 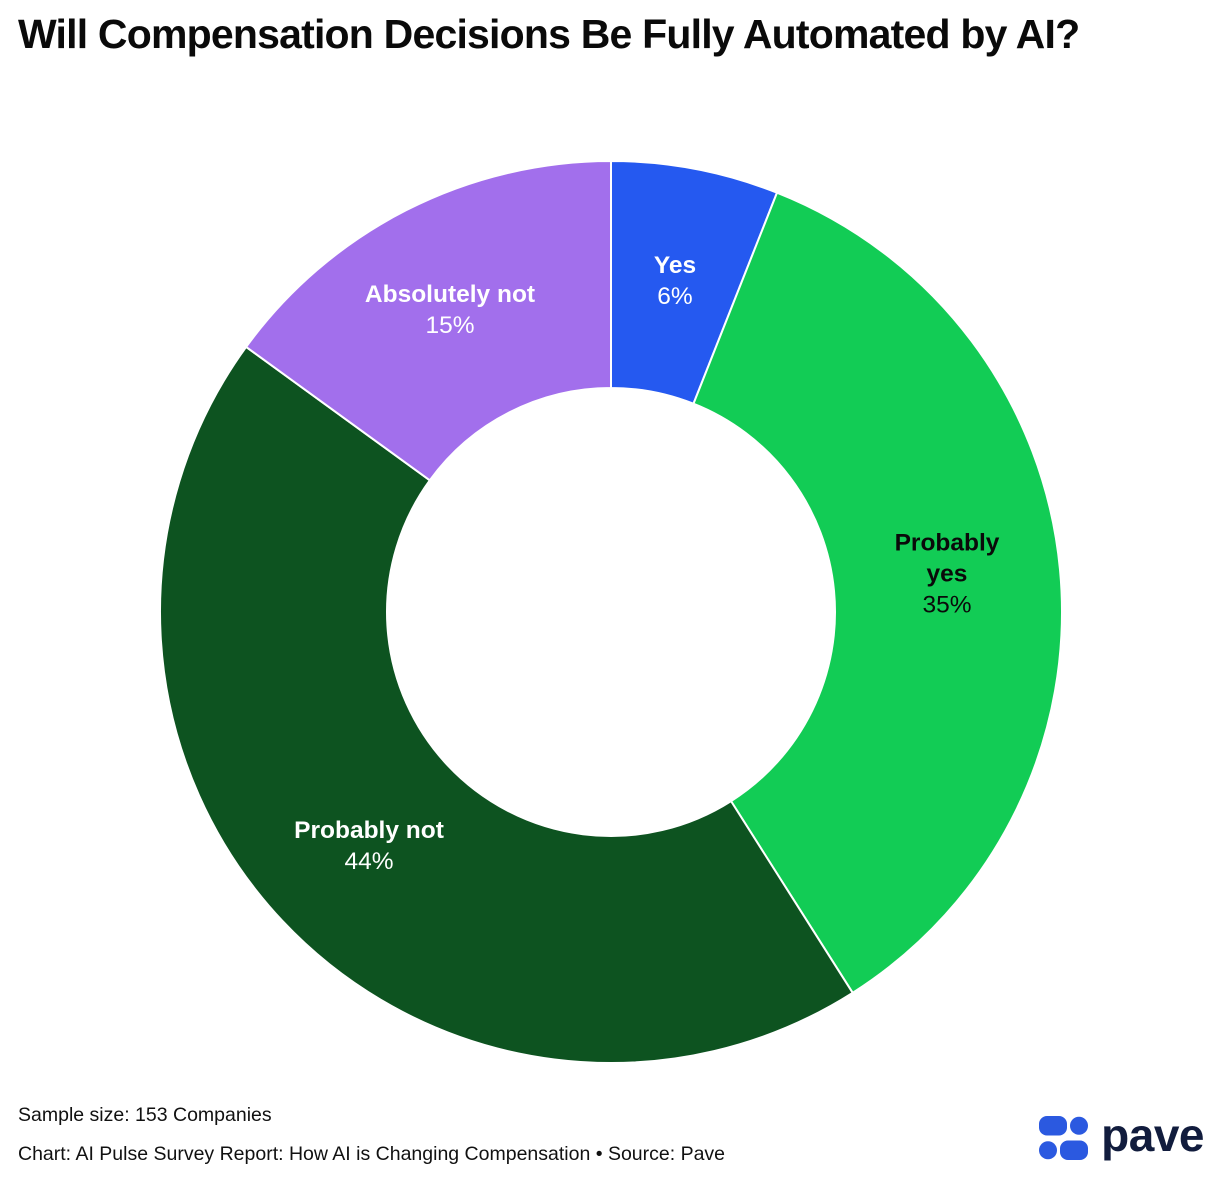 What do you see at coordinates (145, 1115) in the screenshot?
I see `sample-size-note: Sample size: 153 Companies` at bounding box center [145, 1115].